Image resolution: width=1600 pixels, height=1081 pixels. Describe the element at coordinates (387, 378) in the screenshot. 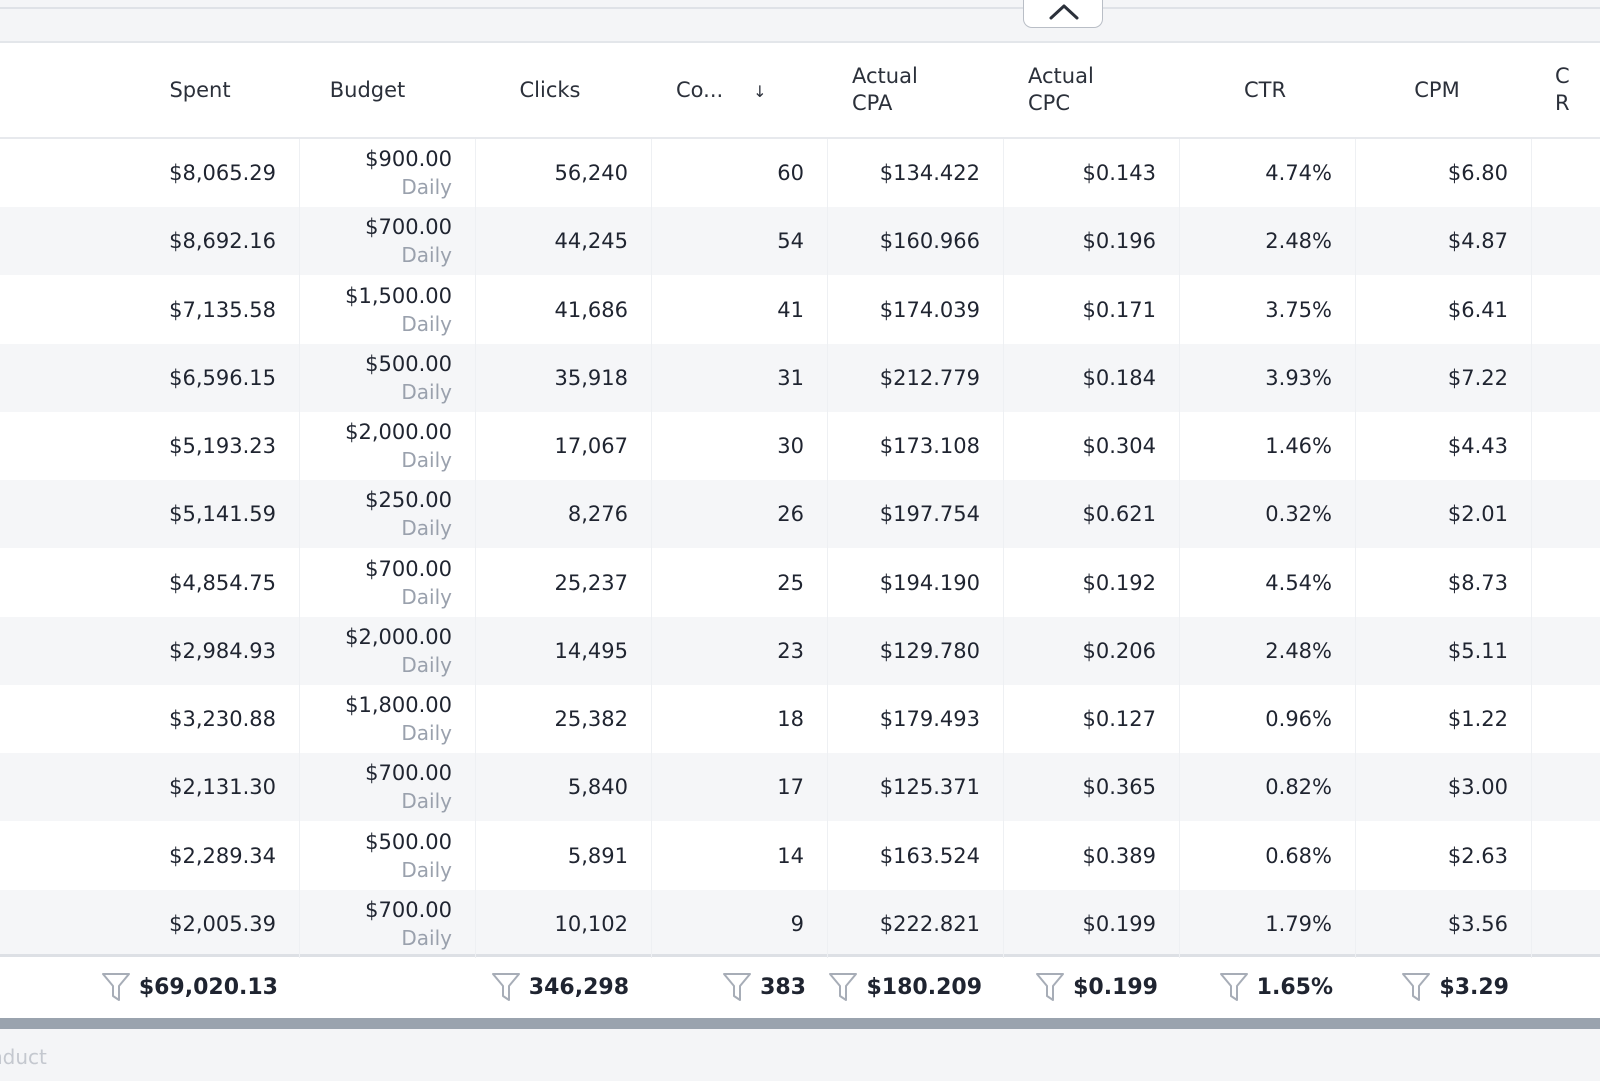

I see `cell-budget: $500.00 Daily` at that location.